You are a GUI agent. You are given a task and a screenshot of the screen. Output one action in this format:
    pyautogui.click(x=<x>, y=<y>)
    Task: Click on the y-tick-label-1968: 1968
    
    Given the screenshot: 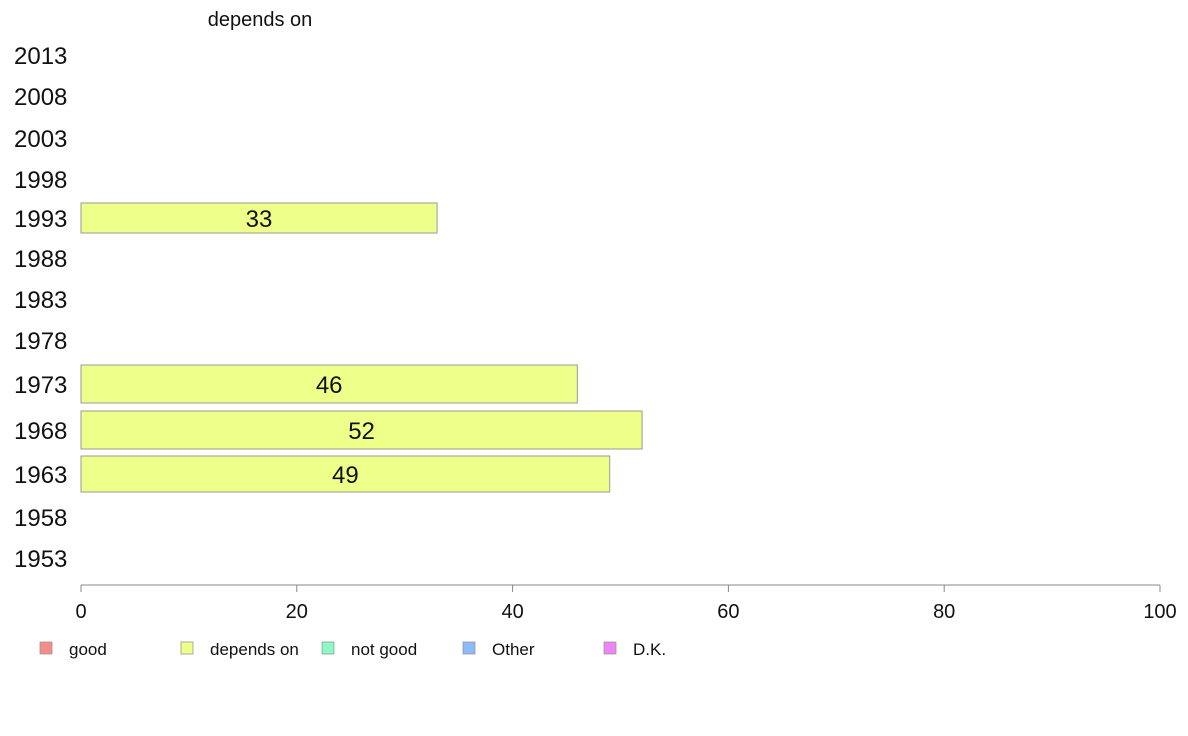 What is the action you would take?
    pyautogui.click(x=40, y=431)
    